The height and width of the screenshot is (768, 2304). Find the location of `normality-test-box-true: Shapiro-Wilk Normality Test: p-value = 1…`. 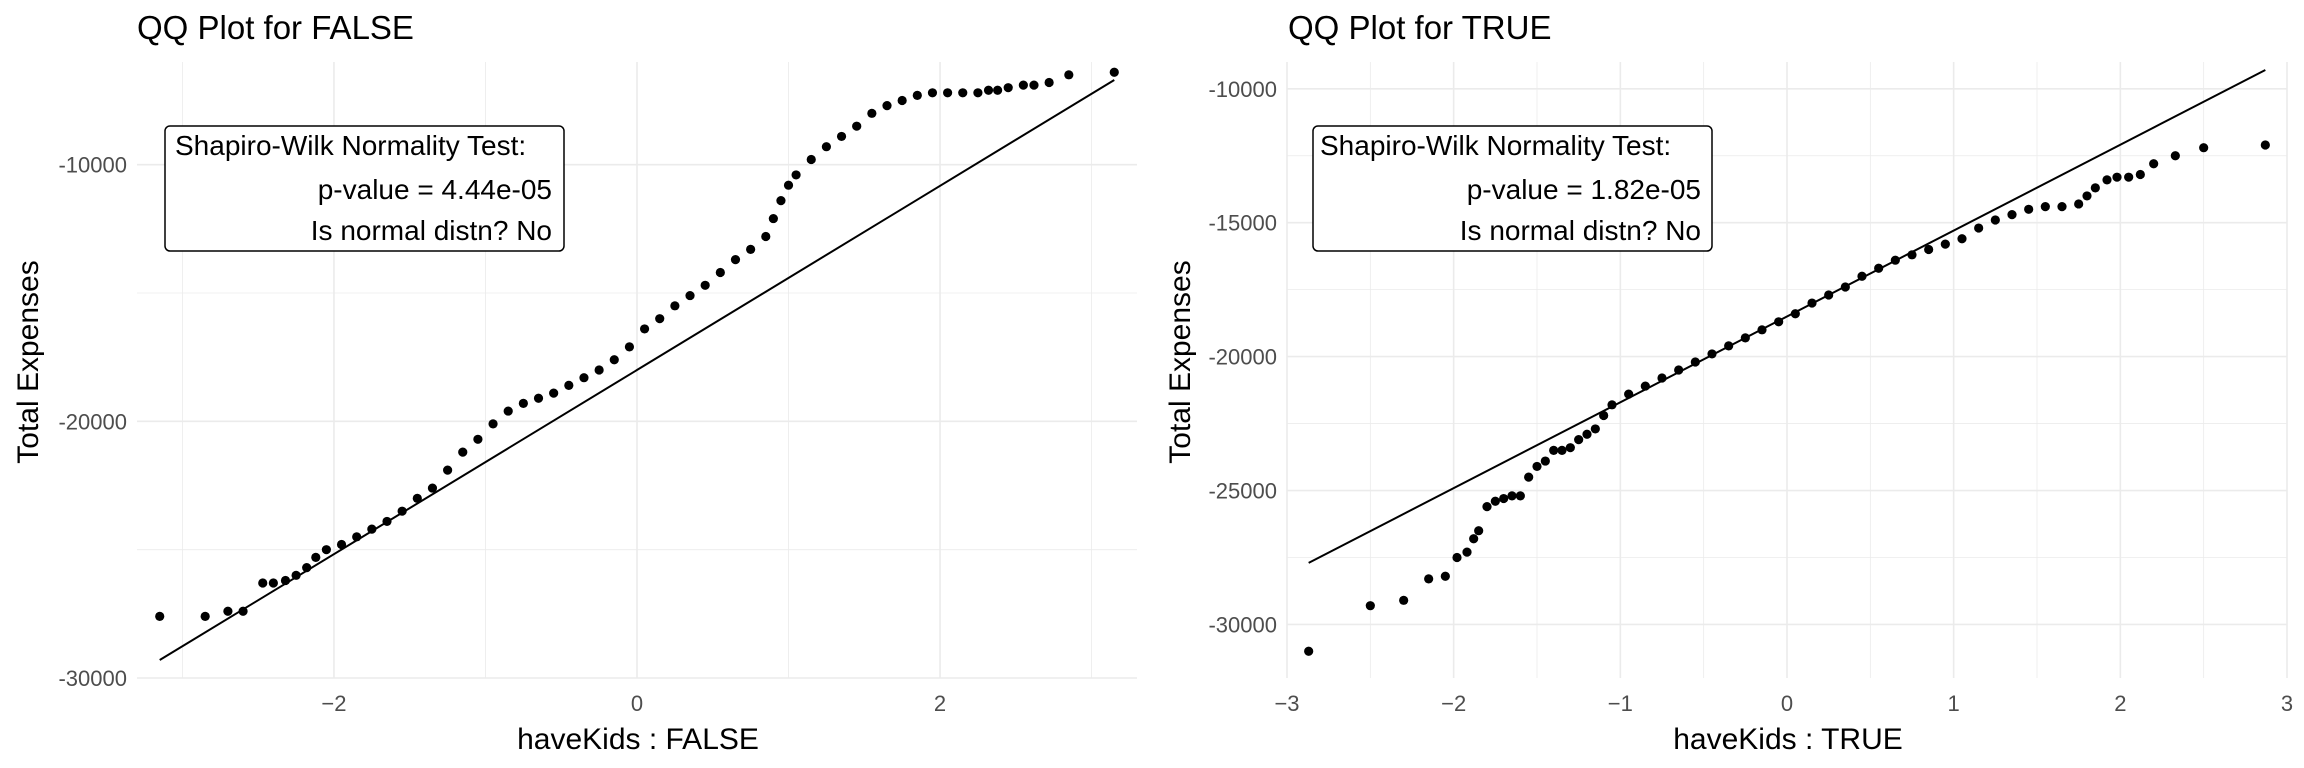

normality-test-box-true: Shapiro-Wilk Normality Test: p-value = 1… is located at coordinates (1512, 188).